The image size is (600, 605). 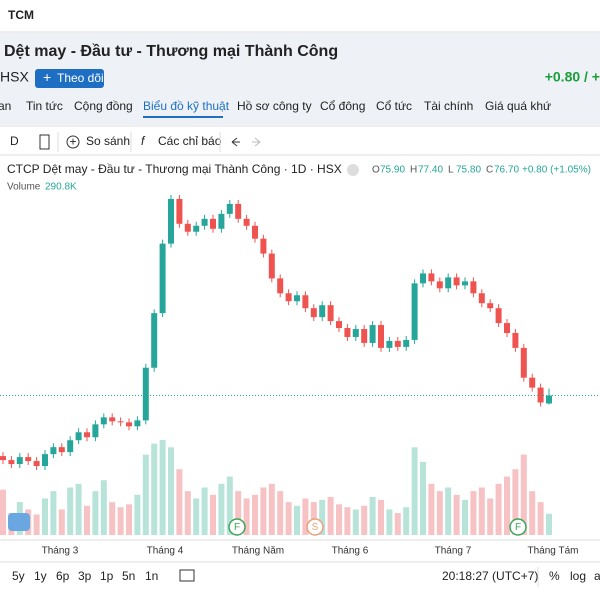 What do you see at coordinates (5, 106) in the screenshot?
I see `tab: an` at bounding box center [5, 106].